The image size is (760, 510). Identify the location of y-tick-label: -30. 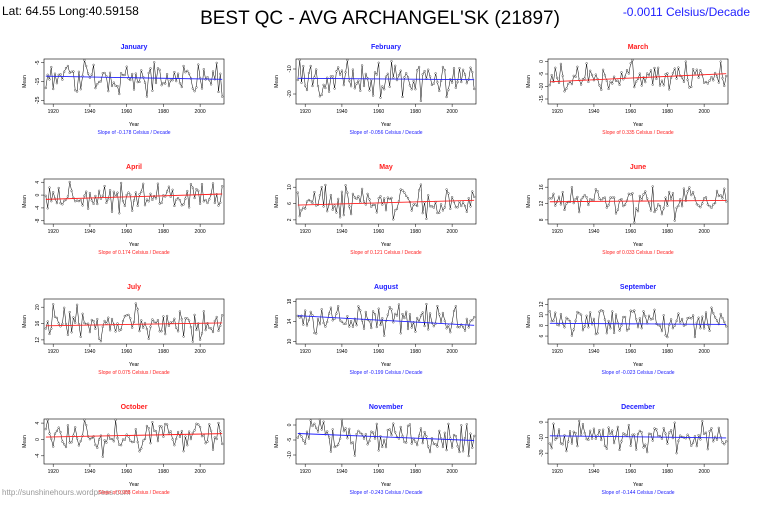
(542, 452).